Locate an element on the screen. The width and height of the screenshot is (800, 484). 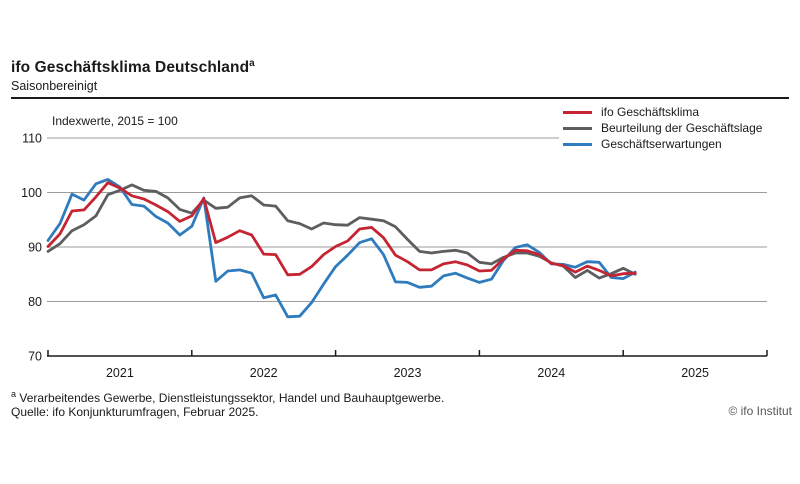
x-axis-year-label: 2025 is located at coordinates (695, 373).